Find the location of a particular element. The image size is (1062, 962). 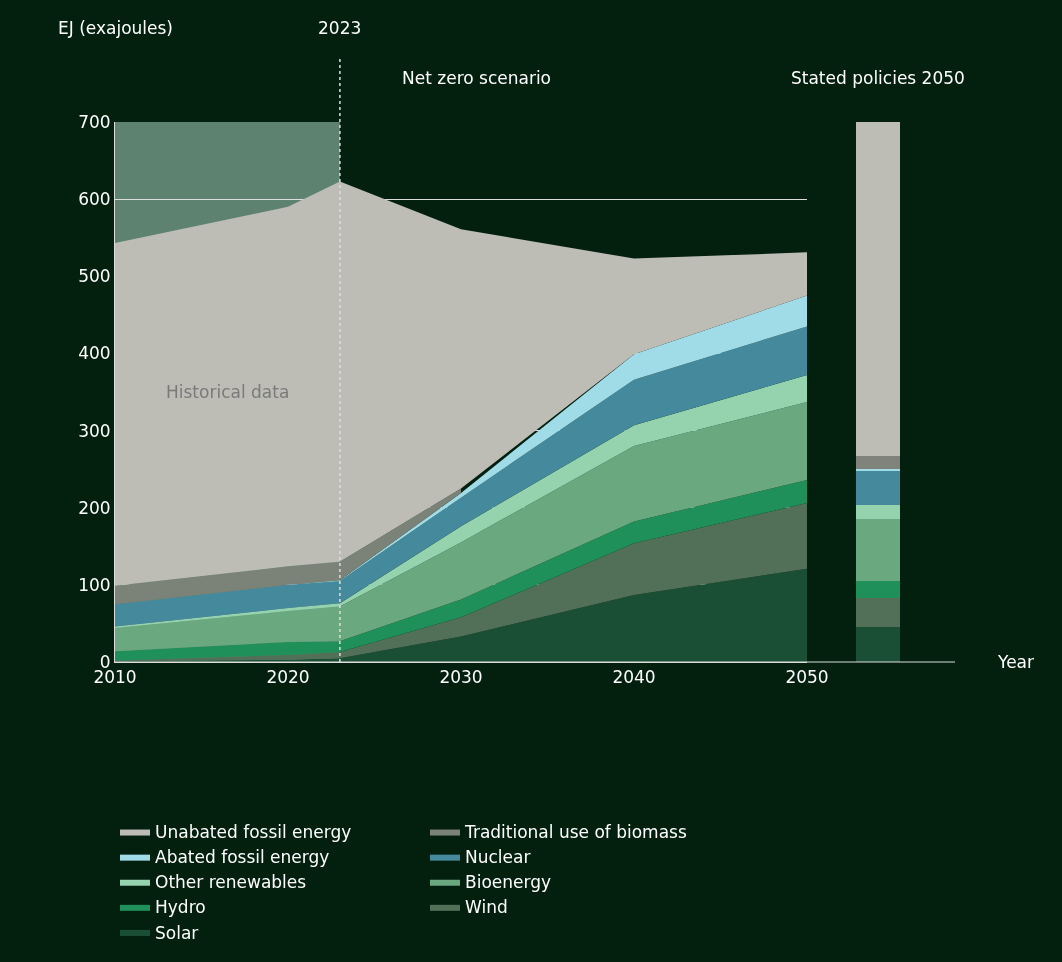

chart-title: Net zero scenario is located at coordinates (477, 78).